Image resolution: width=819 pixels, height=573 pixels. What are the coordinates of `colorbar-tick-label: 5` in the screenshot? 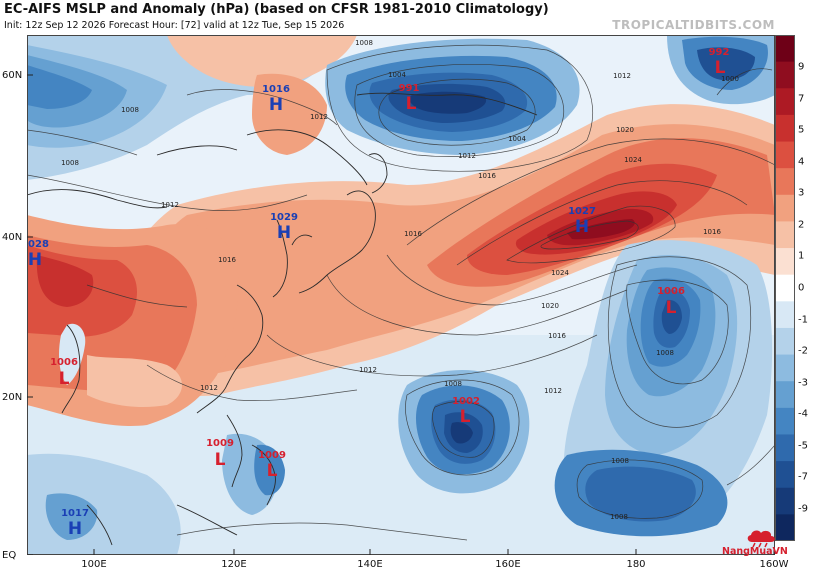 It's located at (801, 130).